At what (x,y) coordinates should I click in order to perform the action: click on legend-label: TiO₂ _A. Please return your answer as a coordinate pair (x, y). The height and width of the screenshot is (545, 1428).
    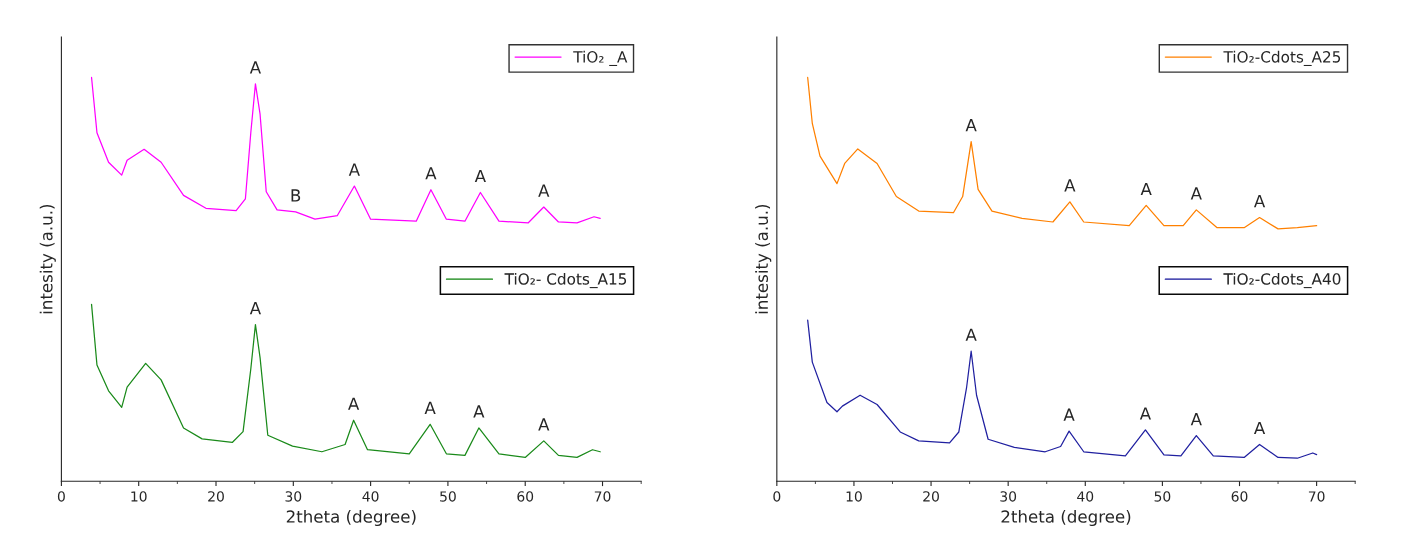
    Looking at the image, I should click on (600, 58).